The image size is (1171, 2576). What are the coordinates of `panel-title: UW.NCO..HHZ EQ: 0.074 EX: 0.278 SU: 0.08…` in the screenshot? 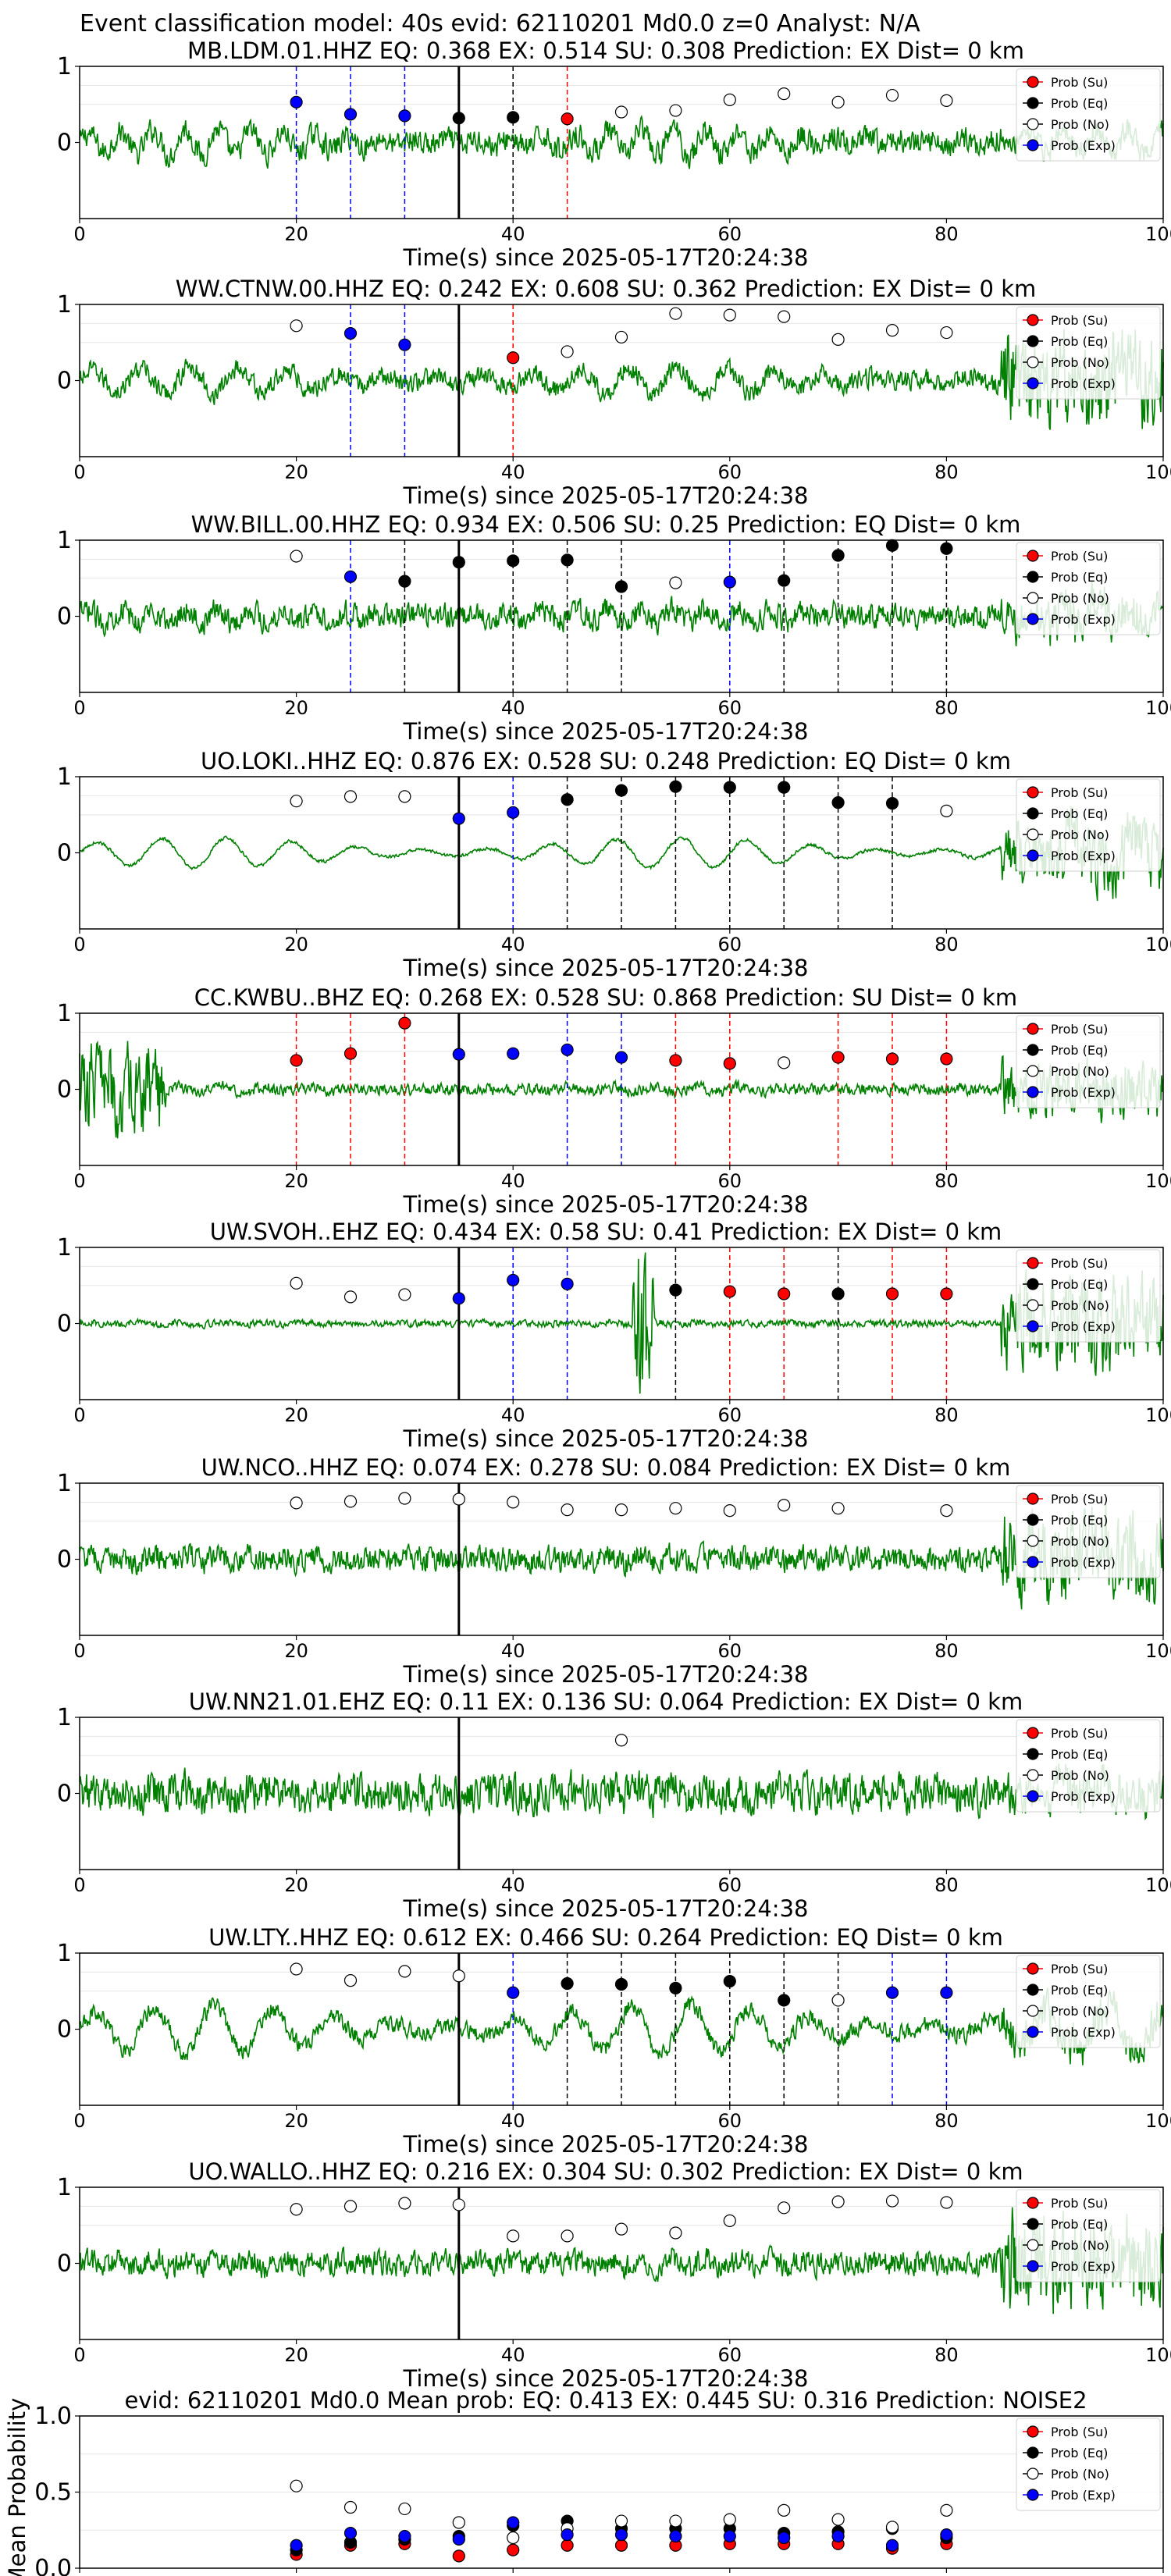 It's located at (606, 1467).